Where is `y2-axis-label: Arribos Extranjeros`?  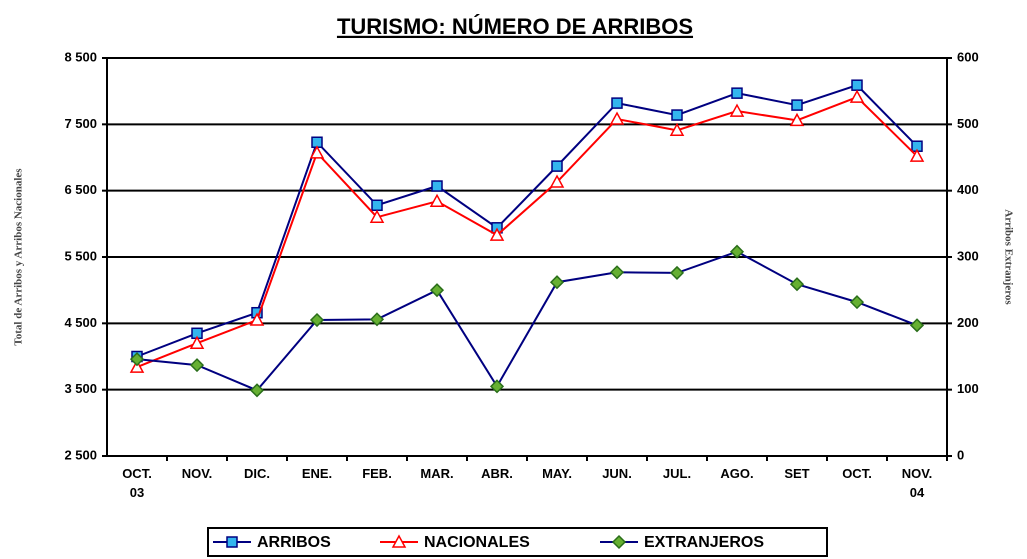
y2-axis-label: Arribos Extranjeros is located at coordinates (1008, 257).